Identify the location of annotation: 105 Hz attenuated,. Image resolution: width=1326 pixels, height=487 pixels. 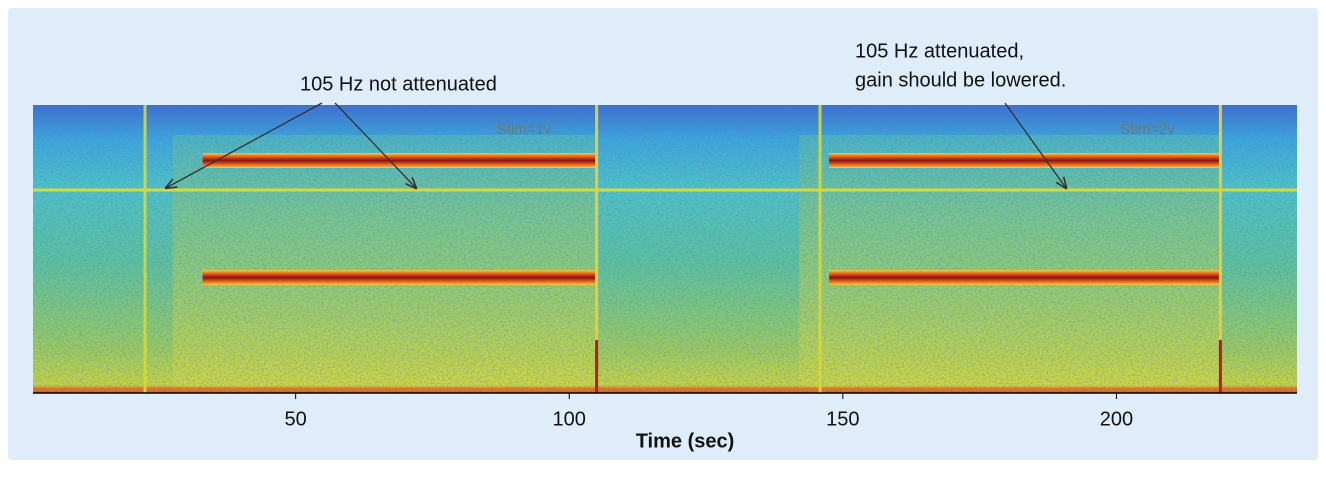
(939, 51).